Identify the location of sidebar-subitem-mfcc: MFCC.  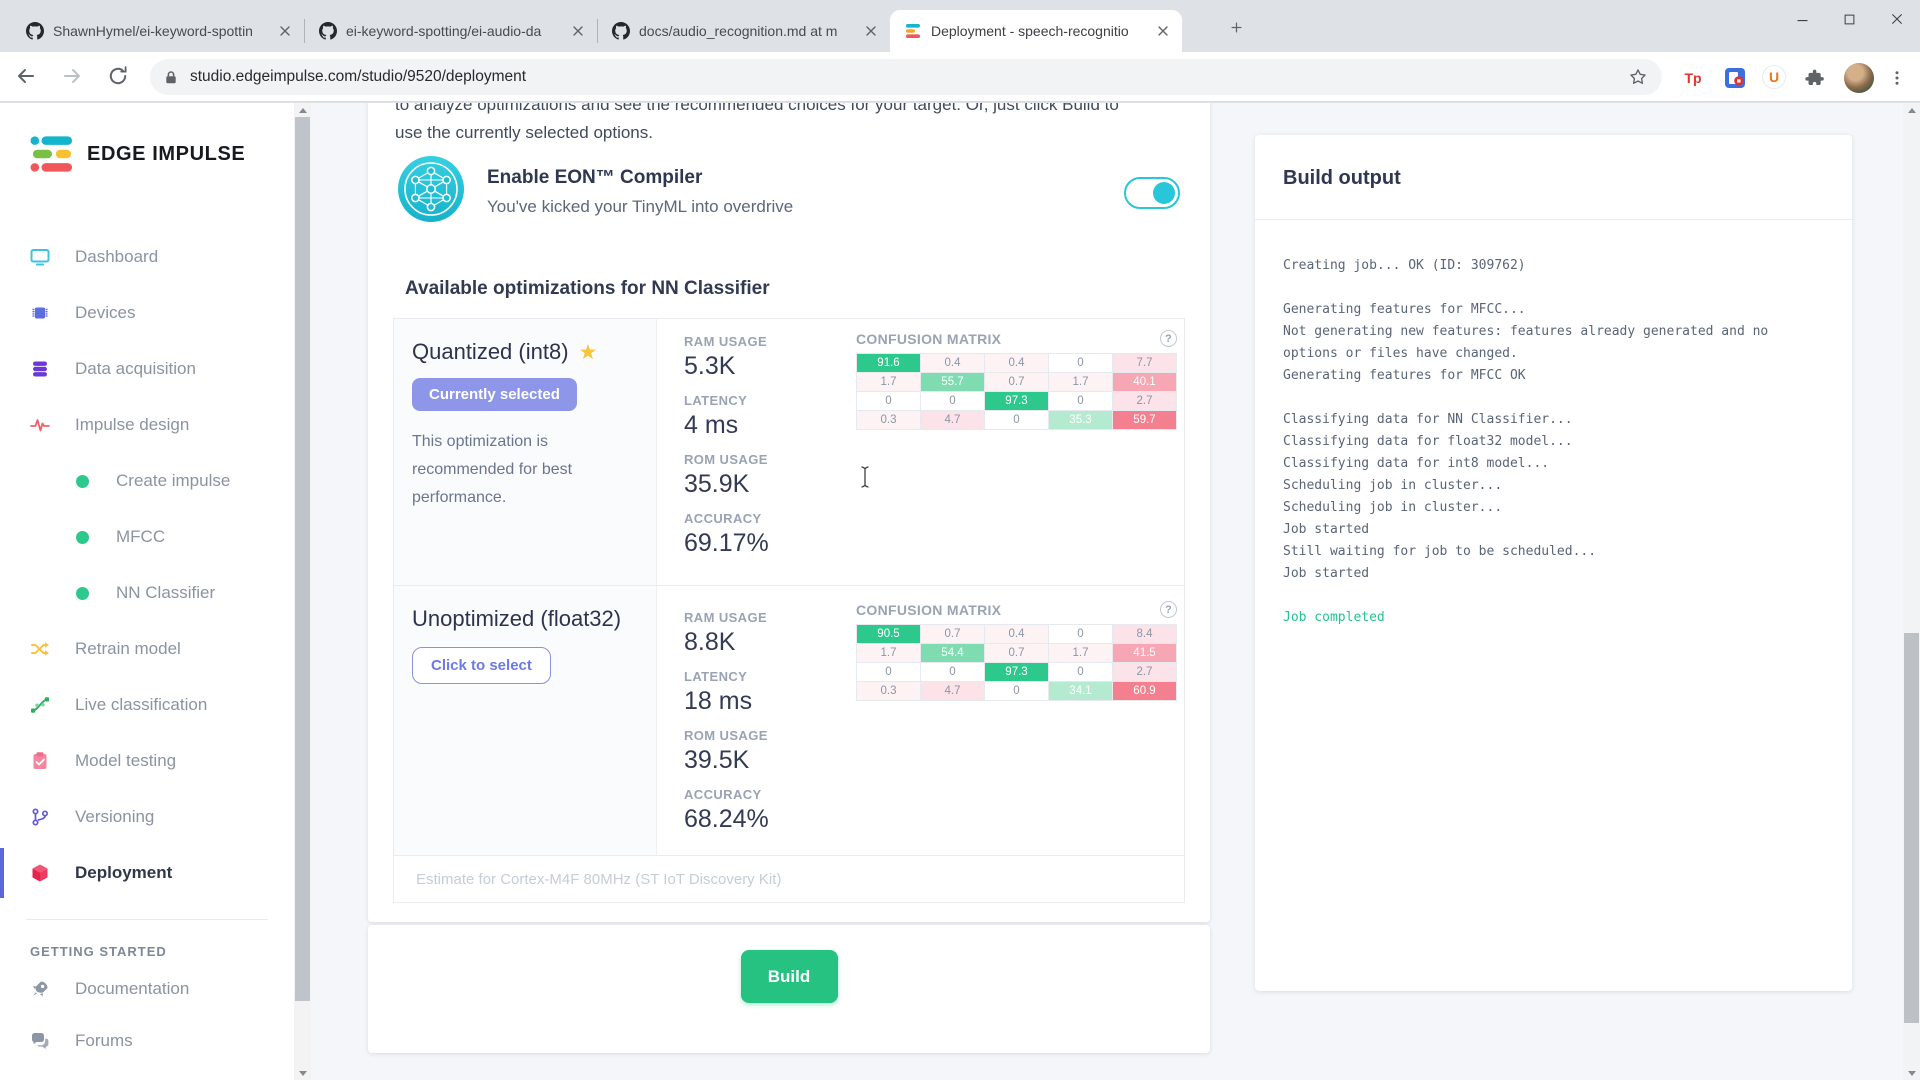
(147, 537).